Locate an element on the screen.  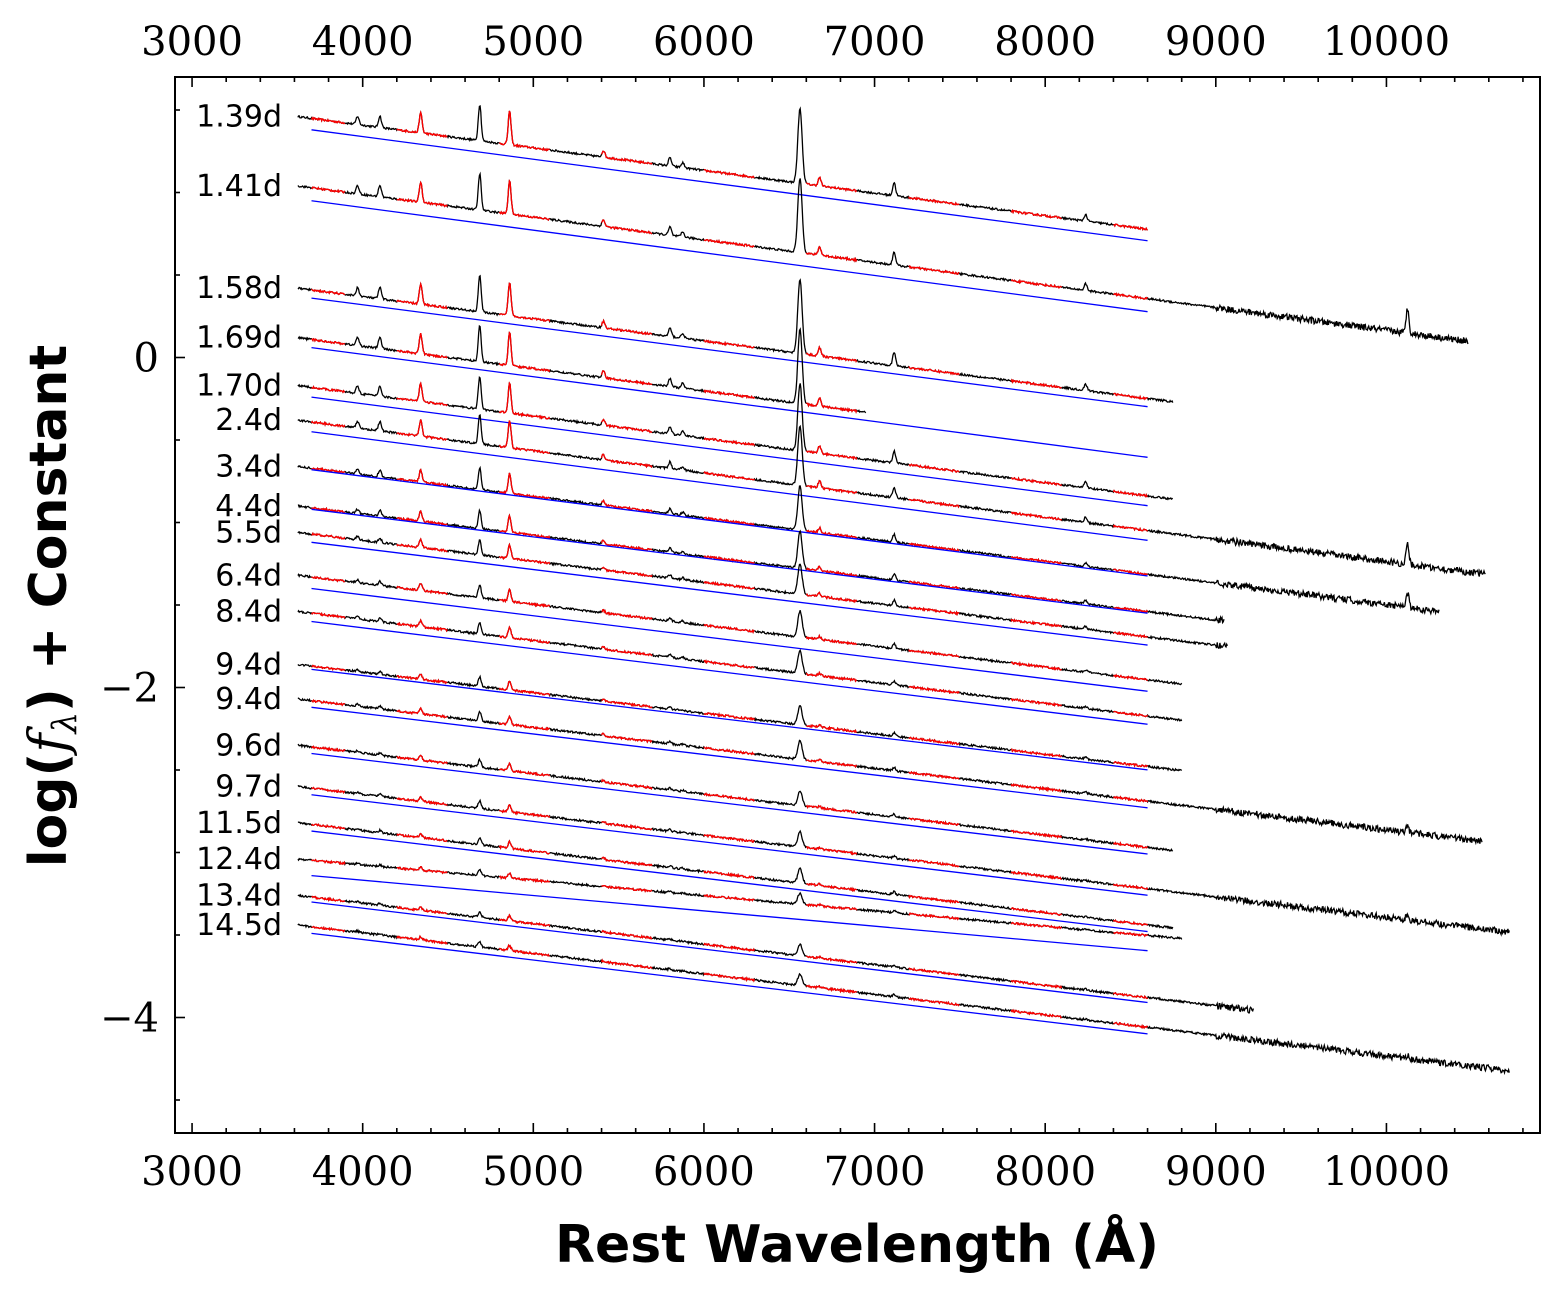
epoch-label: 11.5d is located at coordinates (239, 823).